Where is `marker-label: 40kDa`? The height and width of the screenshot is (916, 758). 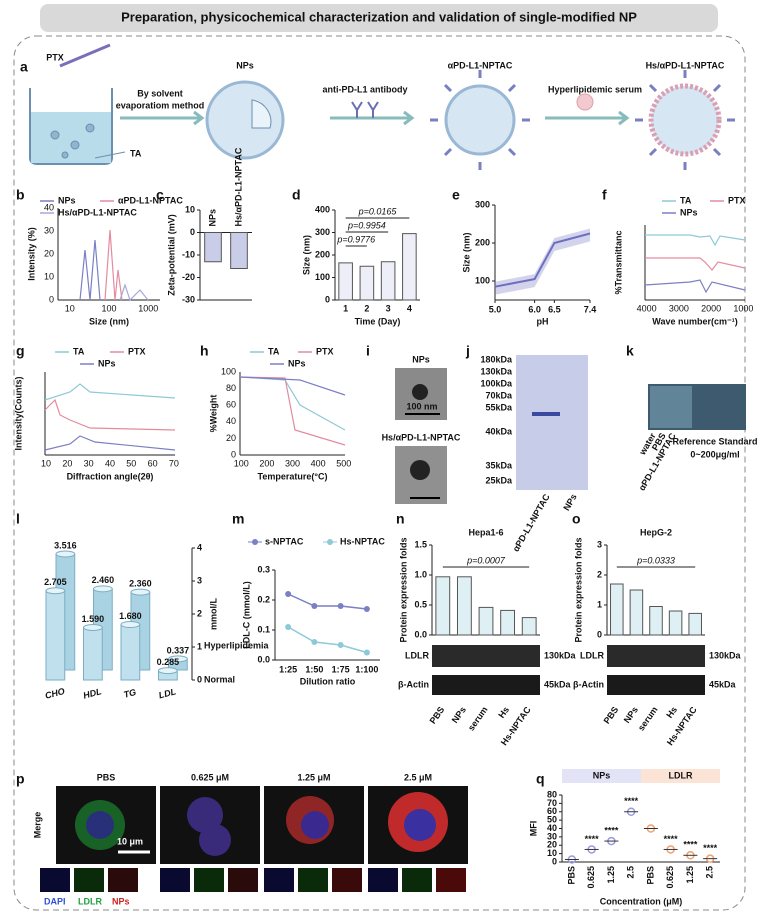
marker-label: 40kDa is located at coordinates (499, 431).